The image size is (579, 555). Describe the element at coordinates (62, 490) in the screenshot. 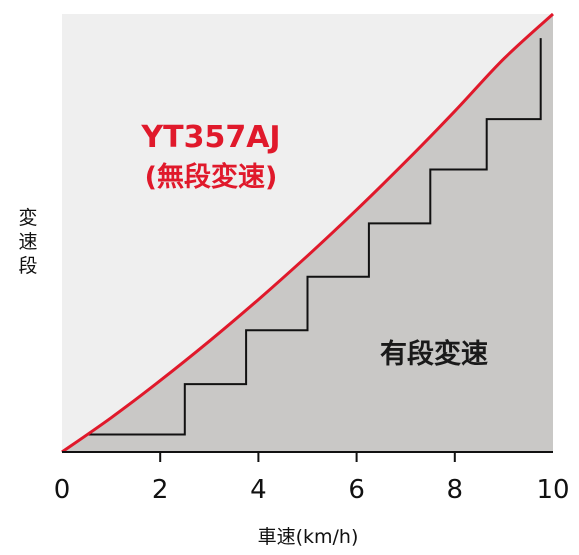

I see `x-tick-label: 0` at that location.